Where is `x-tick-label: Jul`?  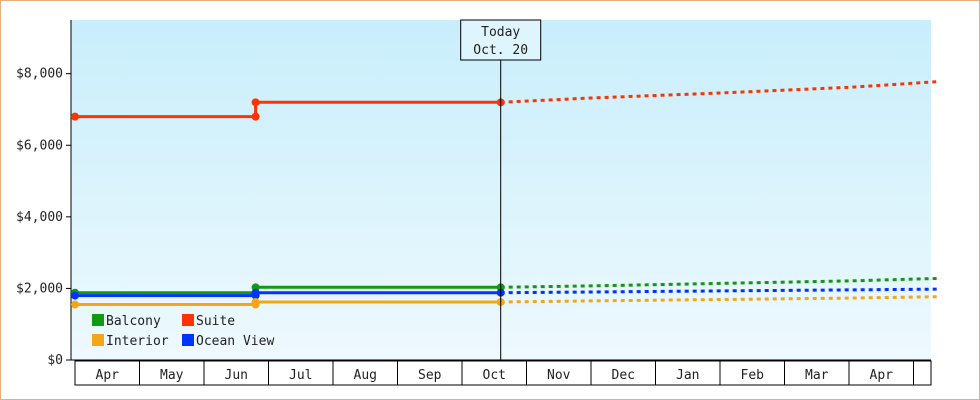 x-tick-label: Jul is located at coordinates (300, 375).